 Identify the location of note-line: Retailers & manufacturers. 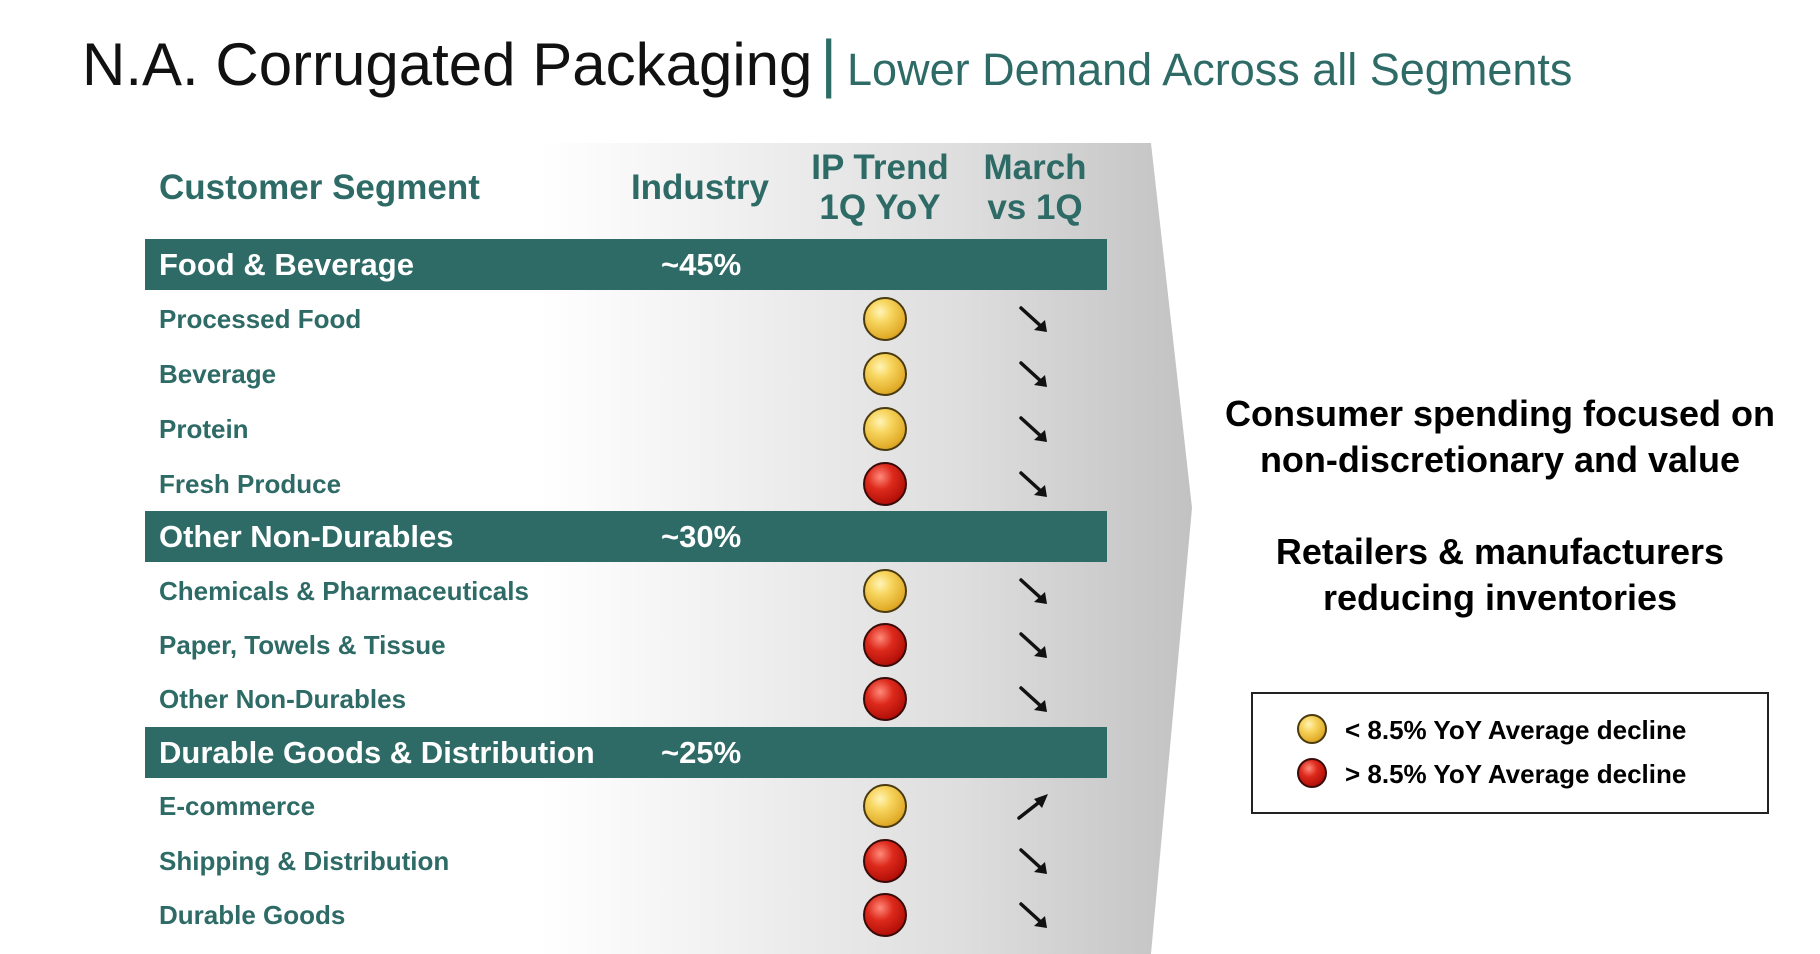
(1500, 551).